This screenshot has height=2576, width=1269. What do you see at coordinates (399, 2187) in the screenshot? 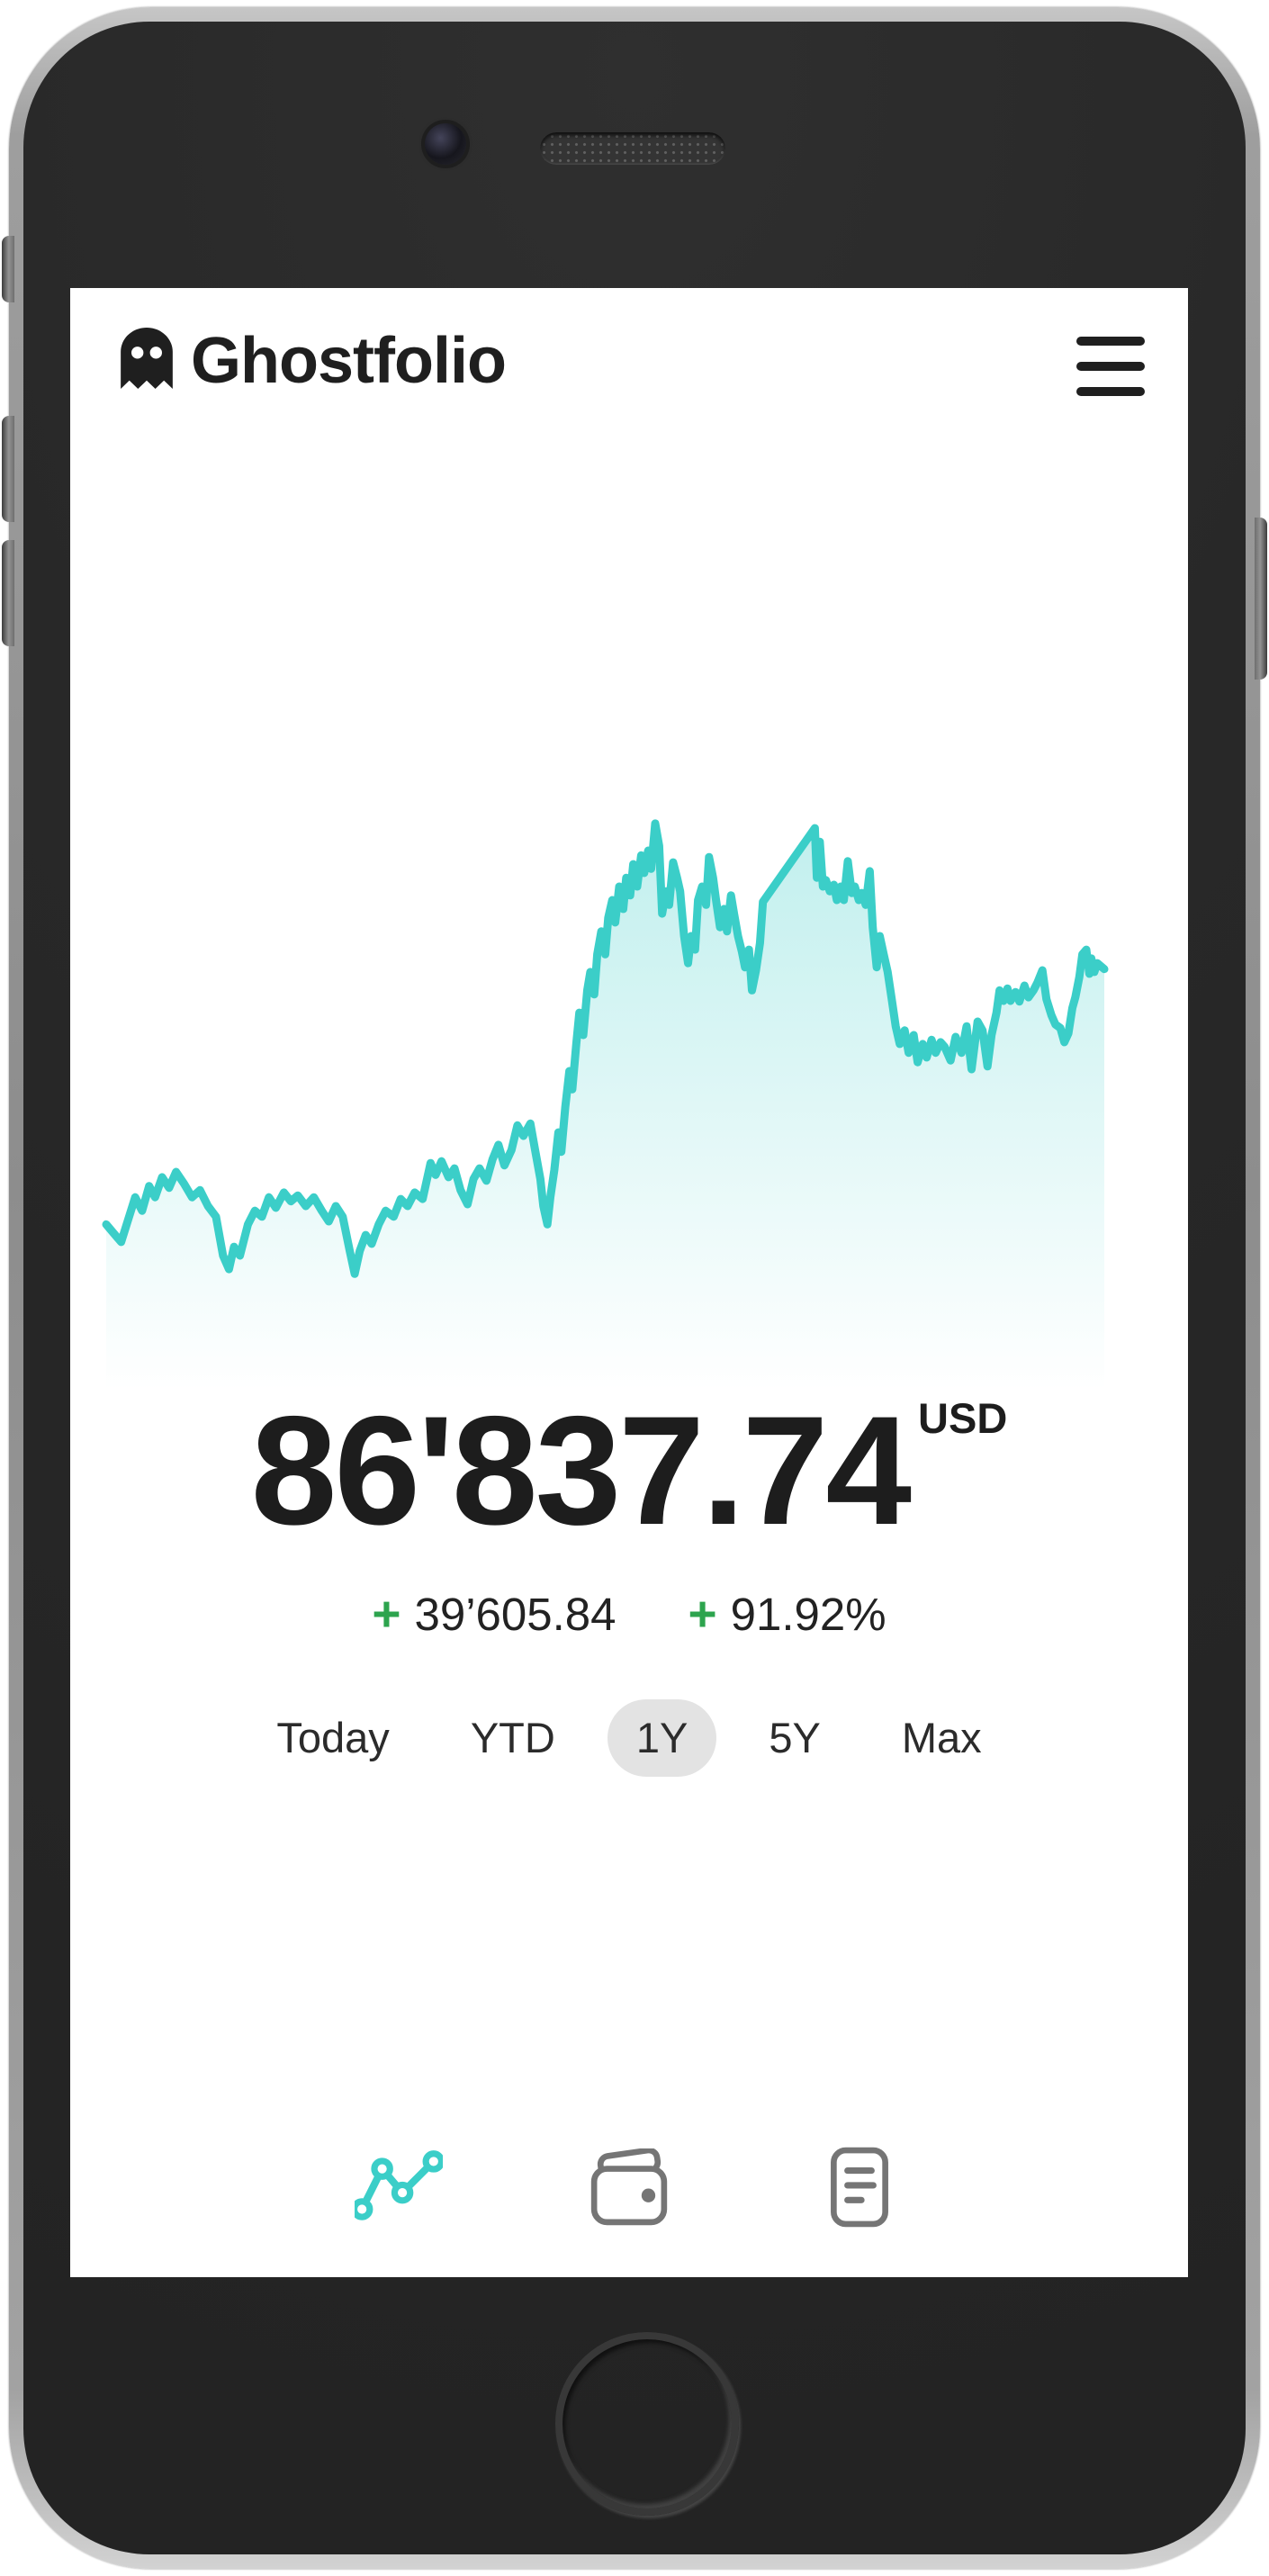
I see `performance-line-icon` at bounding box center [399, 2187].